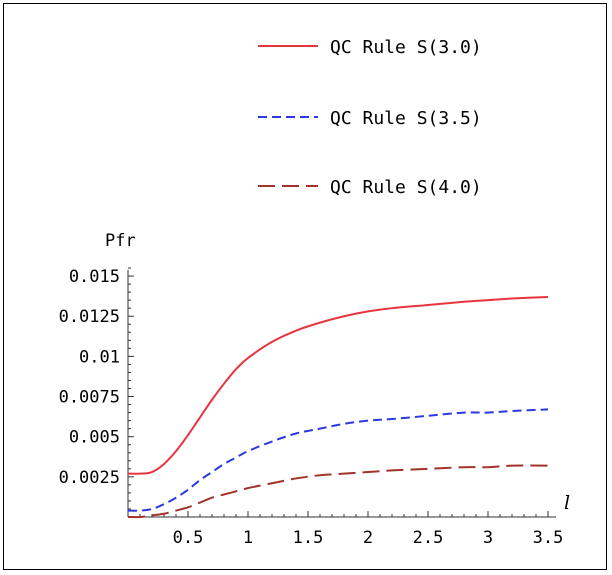  Describe the element at coordinates (248, 538) in the screenshot. I see `x-tick-label-1: 1` at that location.